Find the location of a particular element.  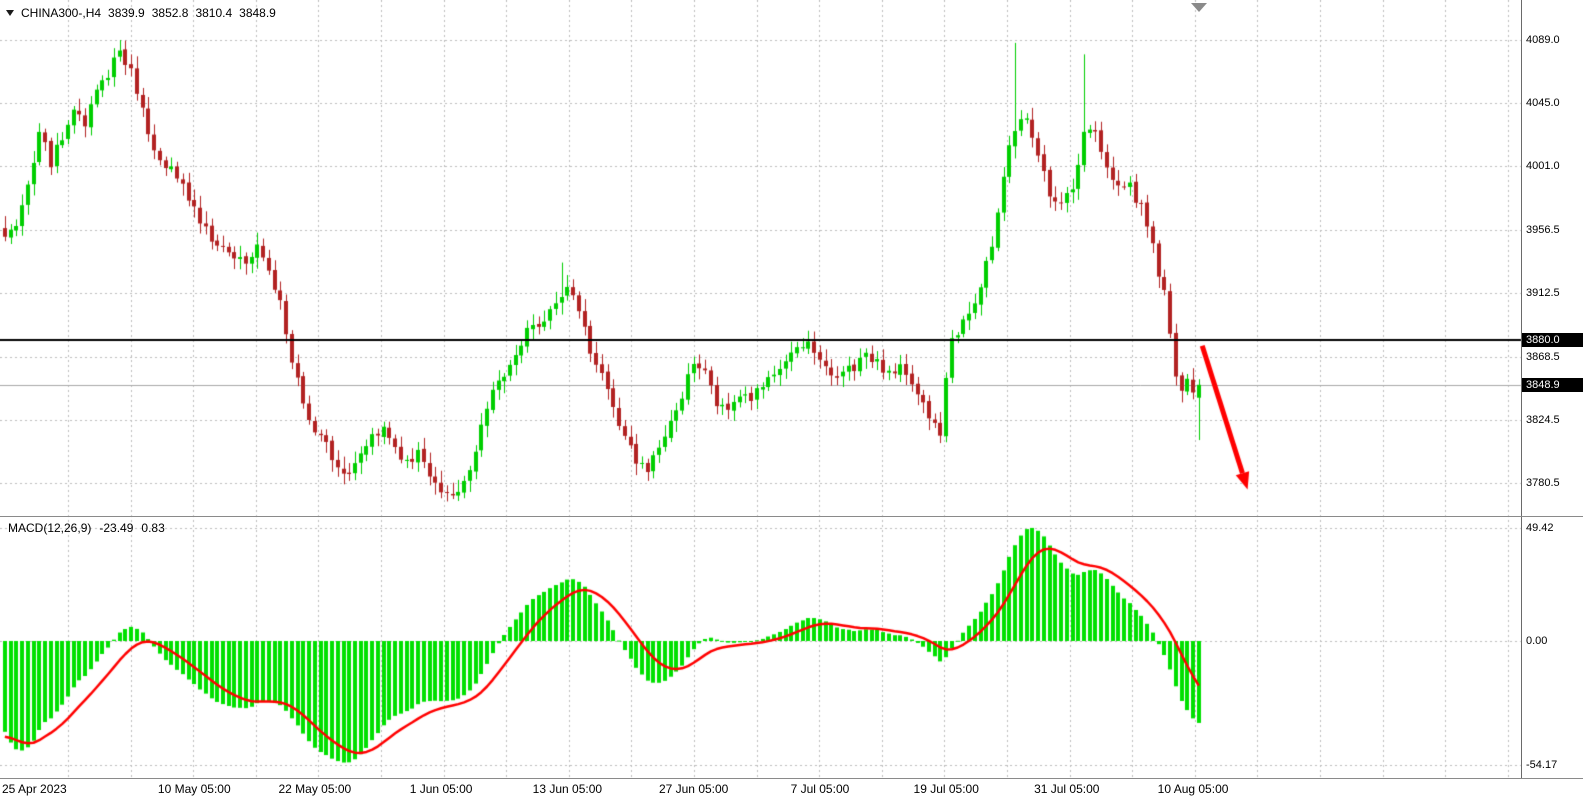

macd-name: MACD(12,26,9) is located at coordinates (50, 528).